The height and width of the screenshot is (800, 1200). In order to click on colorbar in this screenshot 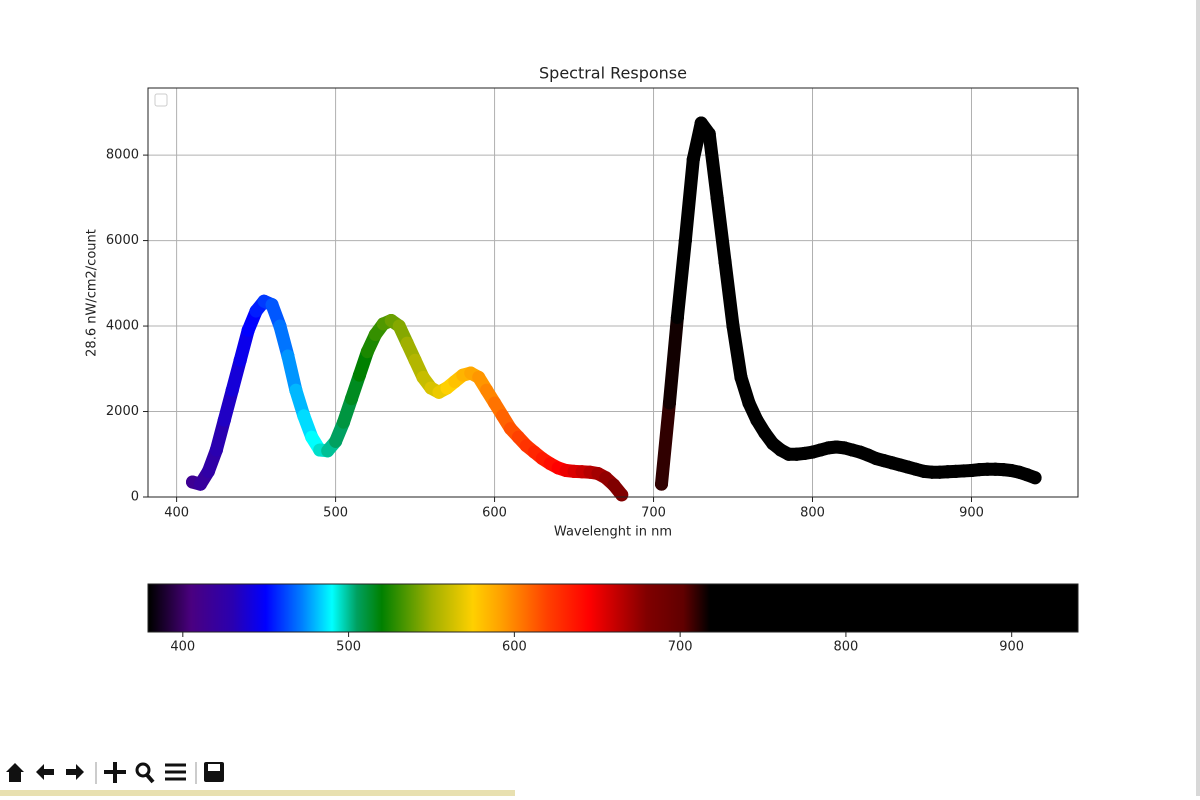, I will do `click(613, 608)`.